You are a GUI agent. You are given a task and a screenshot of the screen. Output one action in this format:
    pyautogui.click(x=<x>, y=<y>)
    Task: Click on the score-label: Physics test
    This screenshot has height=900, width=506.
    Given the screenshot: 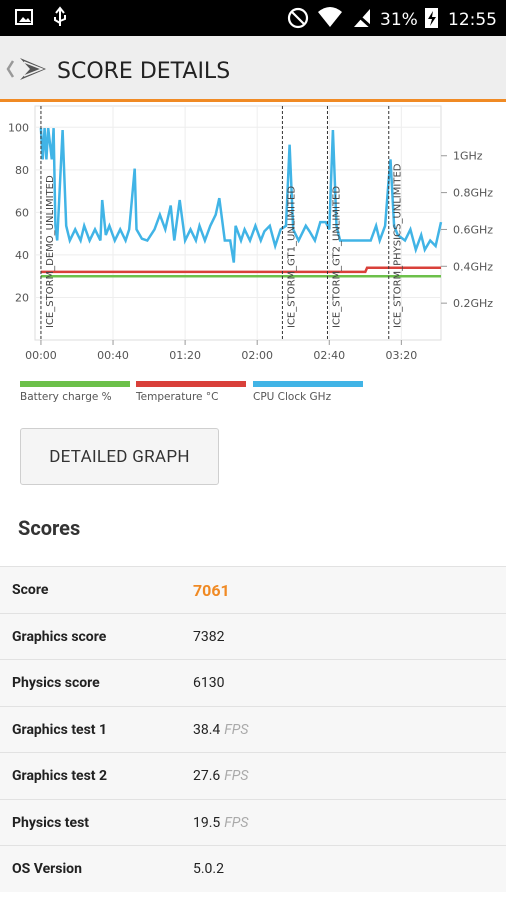 What is the action you would take?
    pyautogui.click(x=50, y=822)
    